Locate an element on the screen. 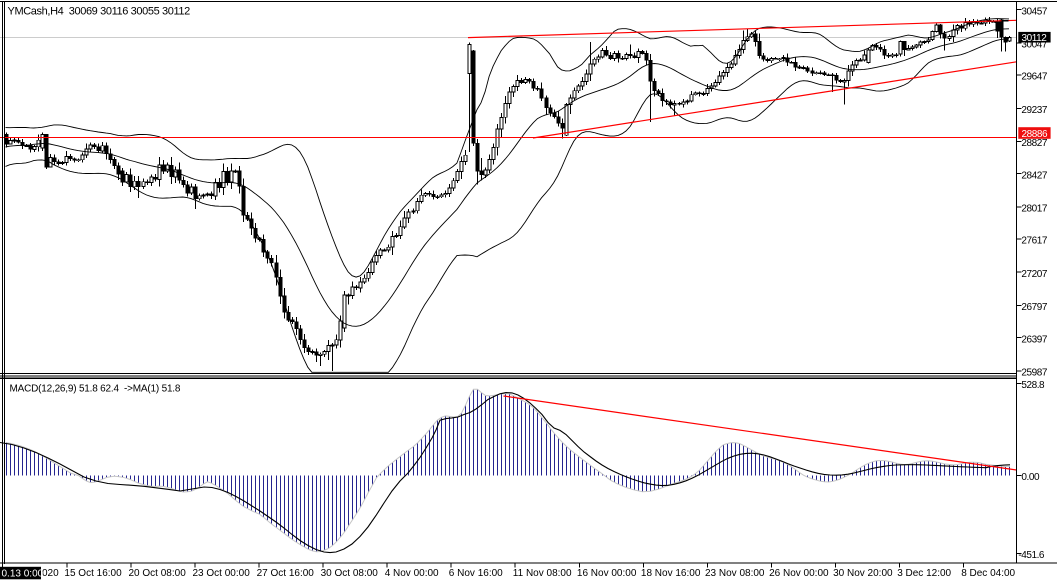 The width and height of the screenshot is (1057, 584). svg-text: 26397 is located at coordinates (1034, 339).